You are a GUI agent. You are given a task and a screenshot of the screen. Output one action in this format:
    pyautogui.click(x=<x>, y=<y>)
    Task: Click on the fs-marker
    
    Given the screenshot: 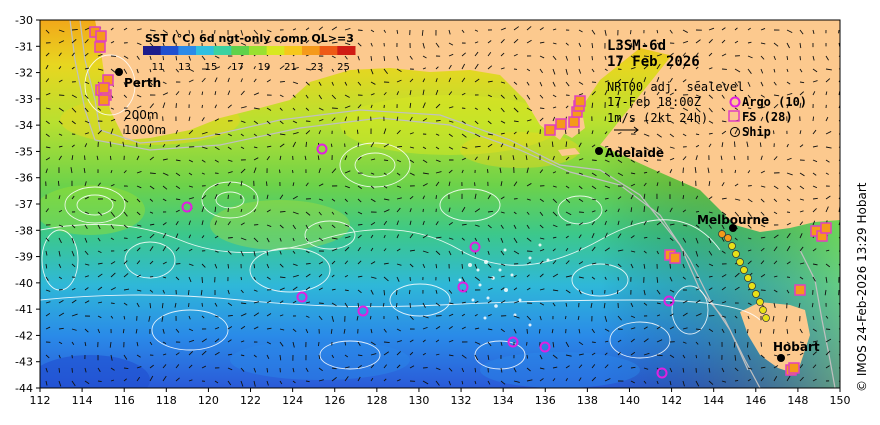 What is the action you would take?
    pyautogui.click(x=104, y=100)
    